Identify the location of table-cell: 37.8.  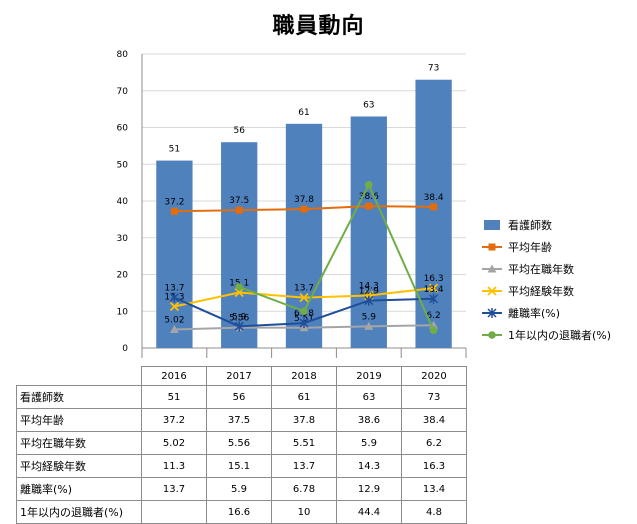
(304, 420).